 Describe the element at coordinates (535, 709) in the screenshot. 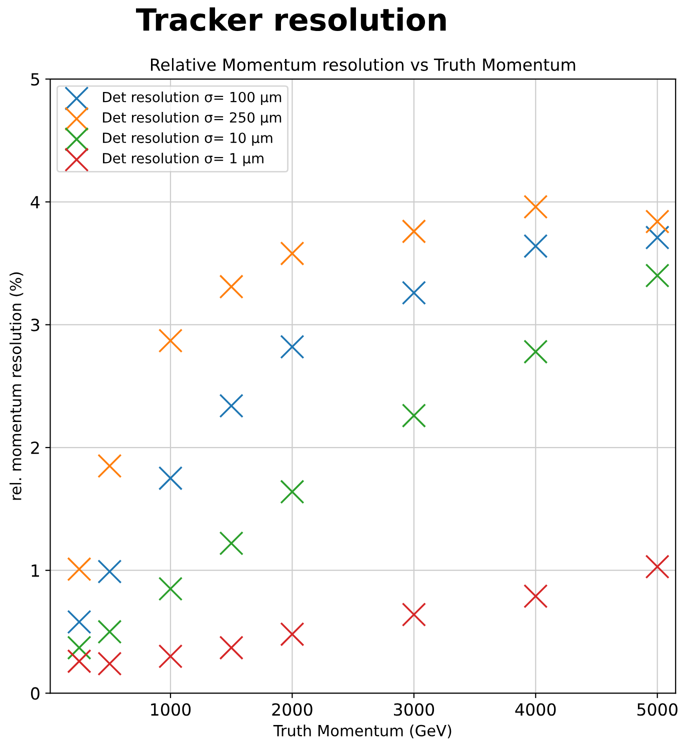

I see `x-tick-label: 4000` at that location.